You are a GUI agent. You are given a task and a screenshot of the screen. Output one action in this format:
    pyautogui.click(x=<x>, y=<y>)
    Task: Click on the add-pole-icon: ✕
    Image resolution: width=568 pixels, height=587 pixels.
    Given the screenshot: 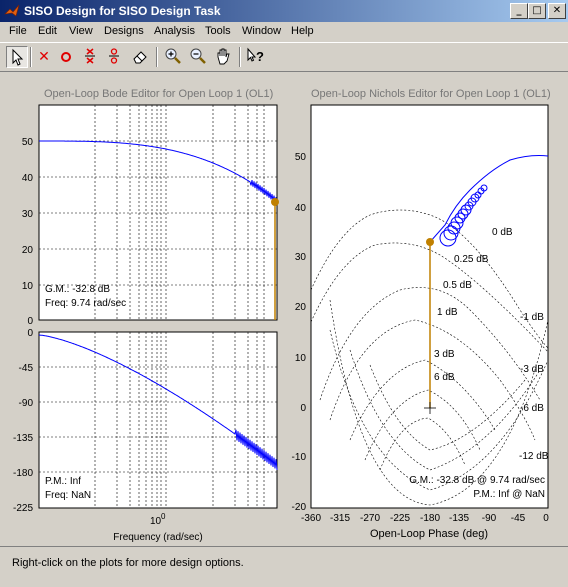 What is the action you would take?
    pyautogui.click(x=44, y=57)
    